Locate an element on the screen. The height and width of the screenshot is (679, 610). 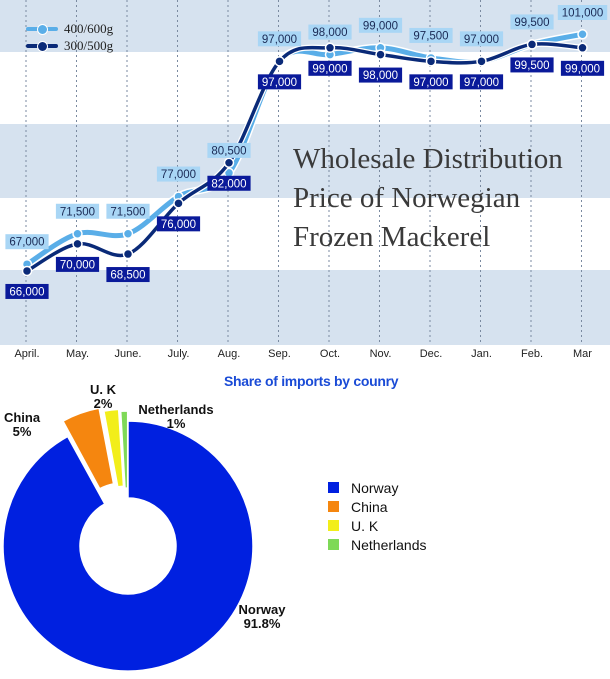
x-tick-label: May. is located at coordinates (77, 354).